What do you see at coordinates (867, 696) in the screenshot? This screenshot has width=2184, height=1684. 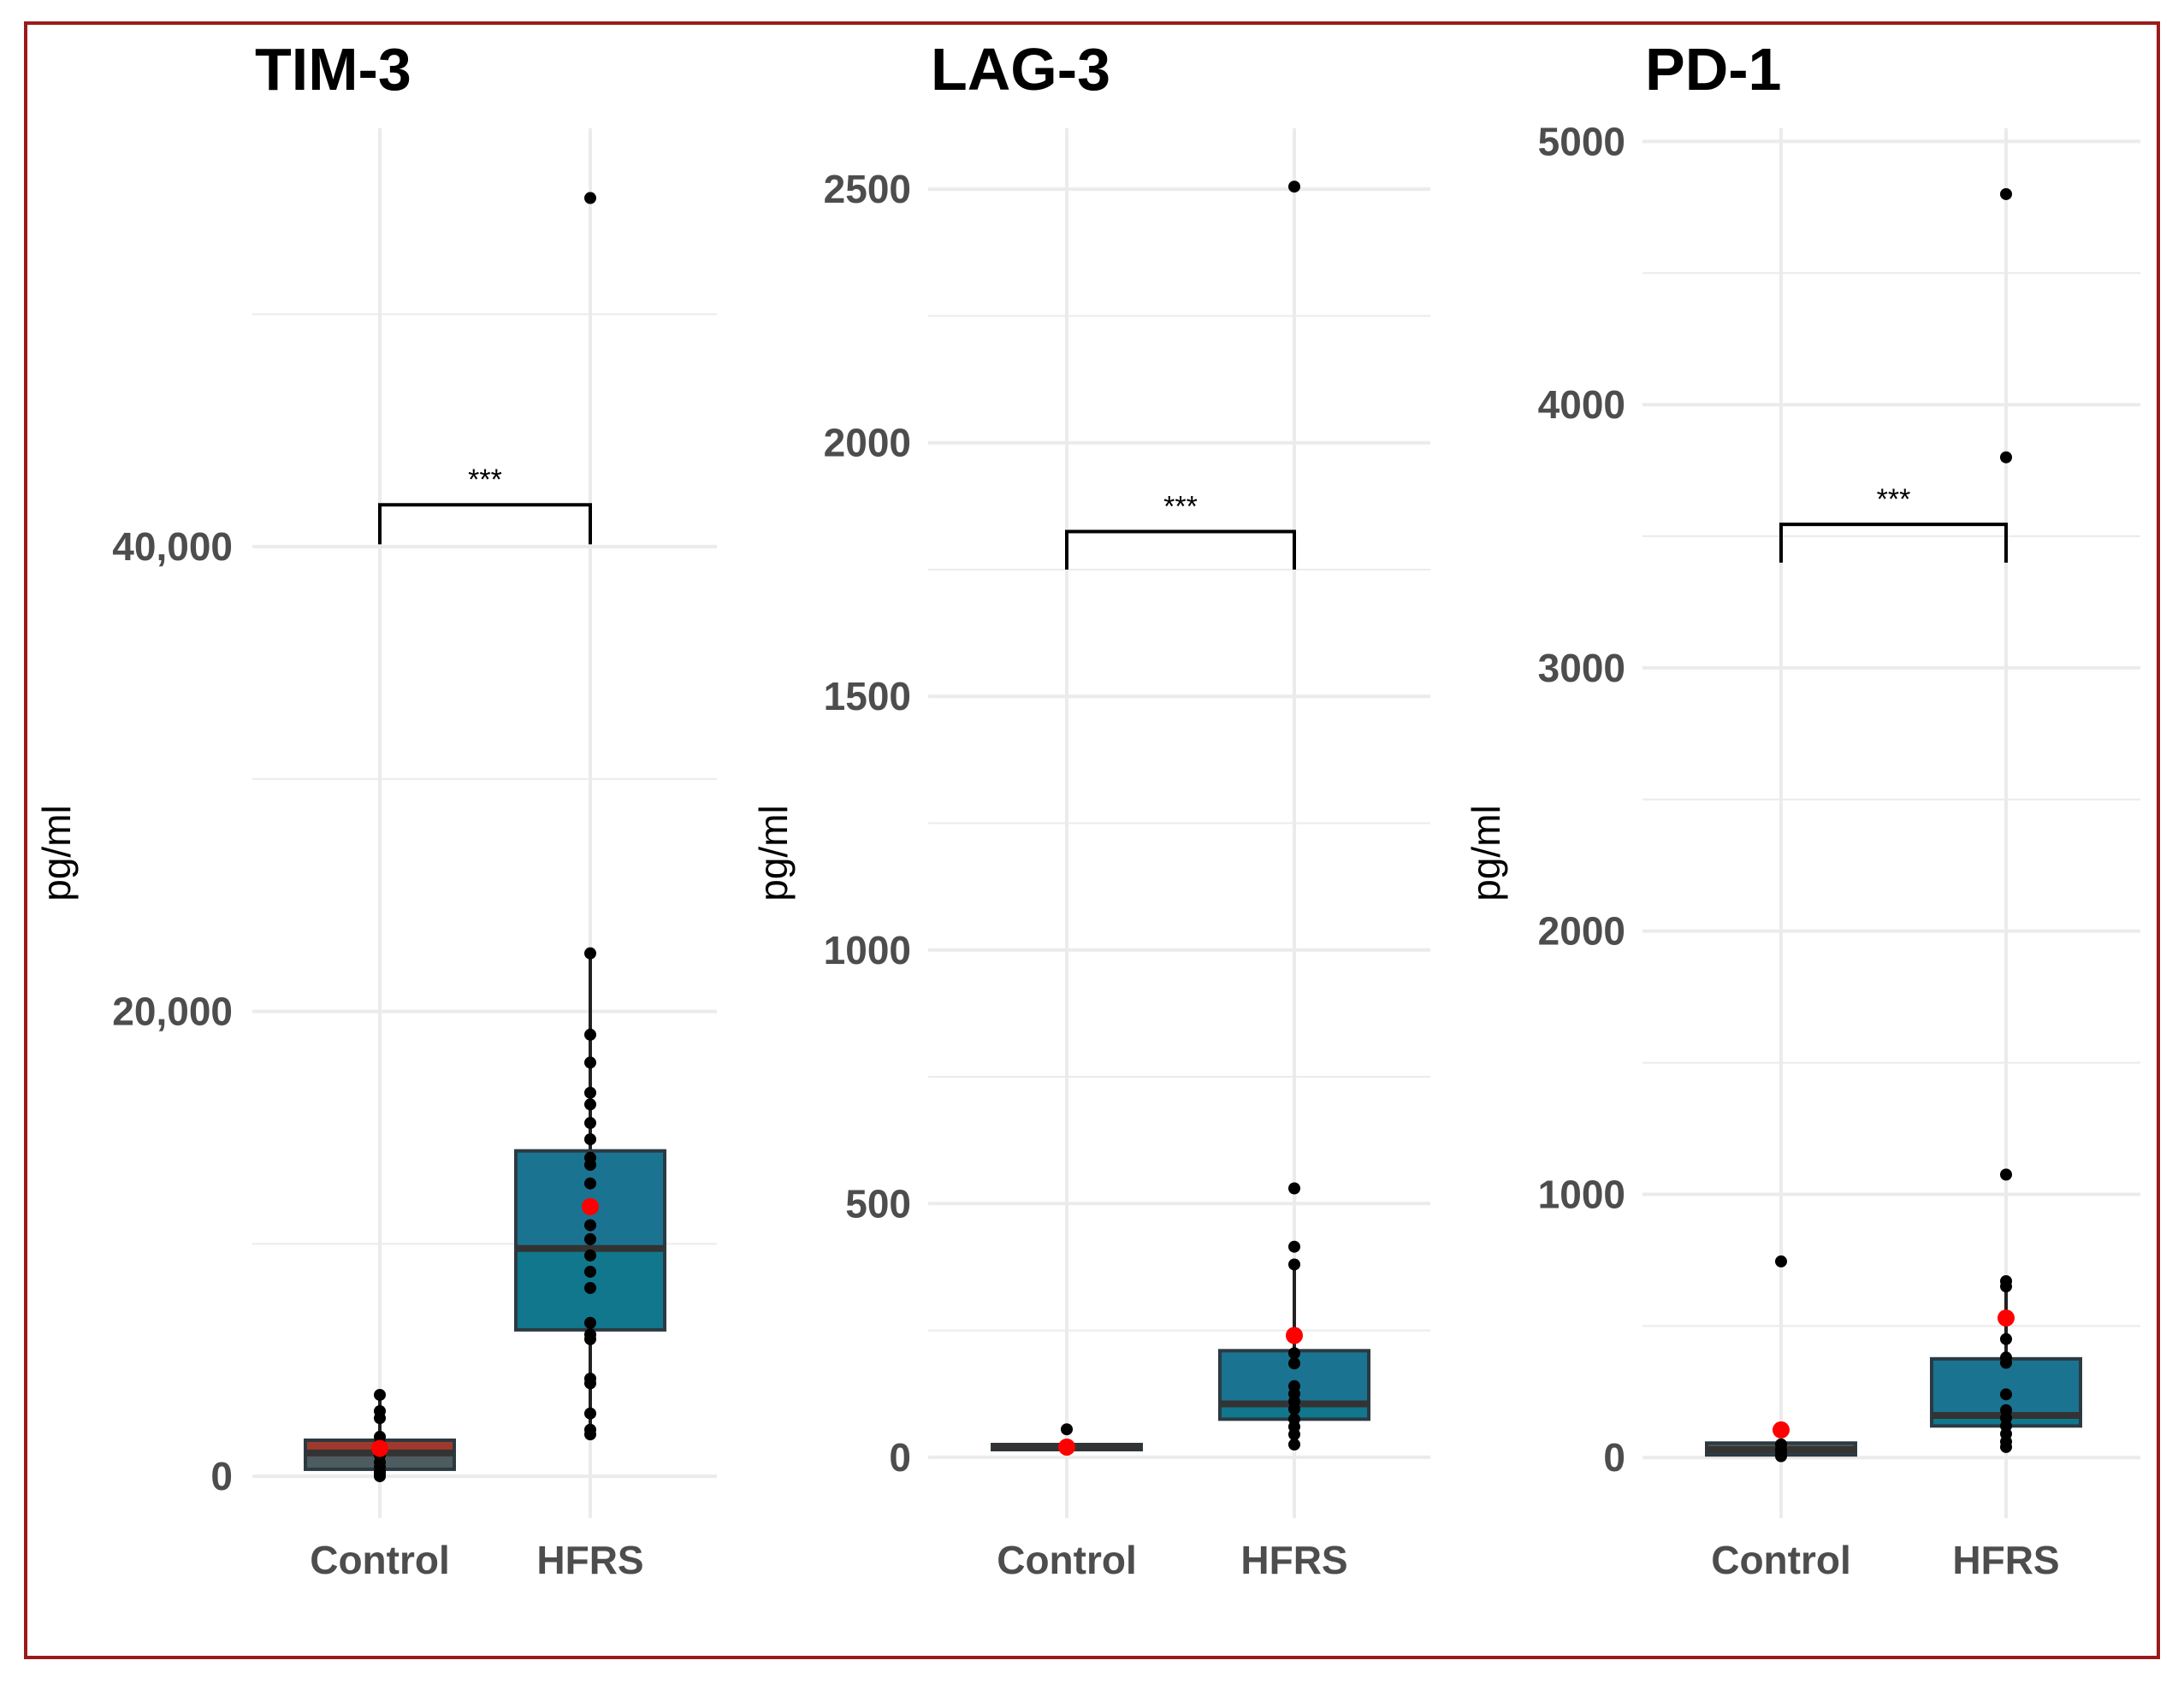 I see `y-tick-label: 1500` at bounding box center [867, 696].